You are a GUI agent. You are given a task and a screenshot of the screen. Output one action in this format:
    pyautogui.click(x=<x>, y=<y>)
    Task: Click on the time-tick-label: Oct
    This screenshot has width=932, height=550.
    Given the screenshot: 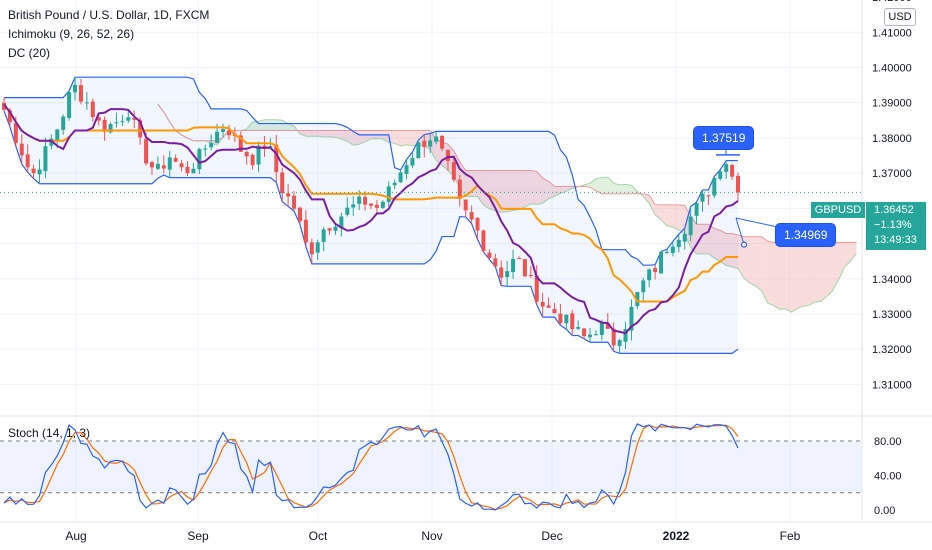 What is the action you would take?
    pyautogui.click(x=318, y=536)
    